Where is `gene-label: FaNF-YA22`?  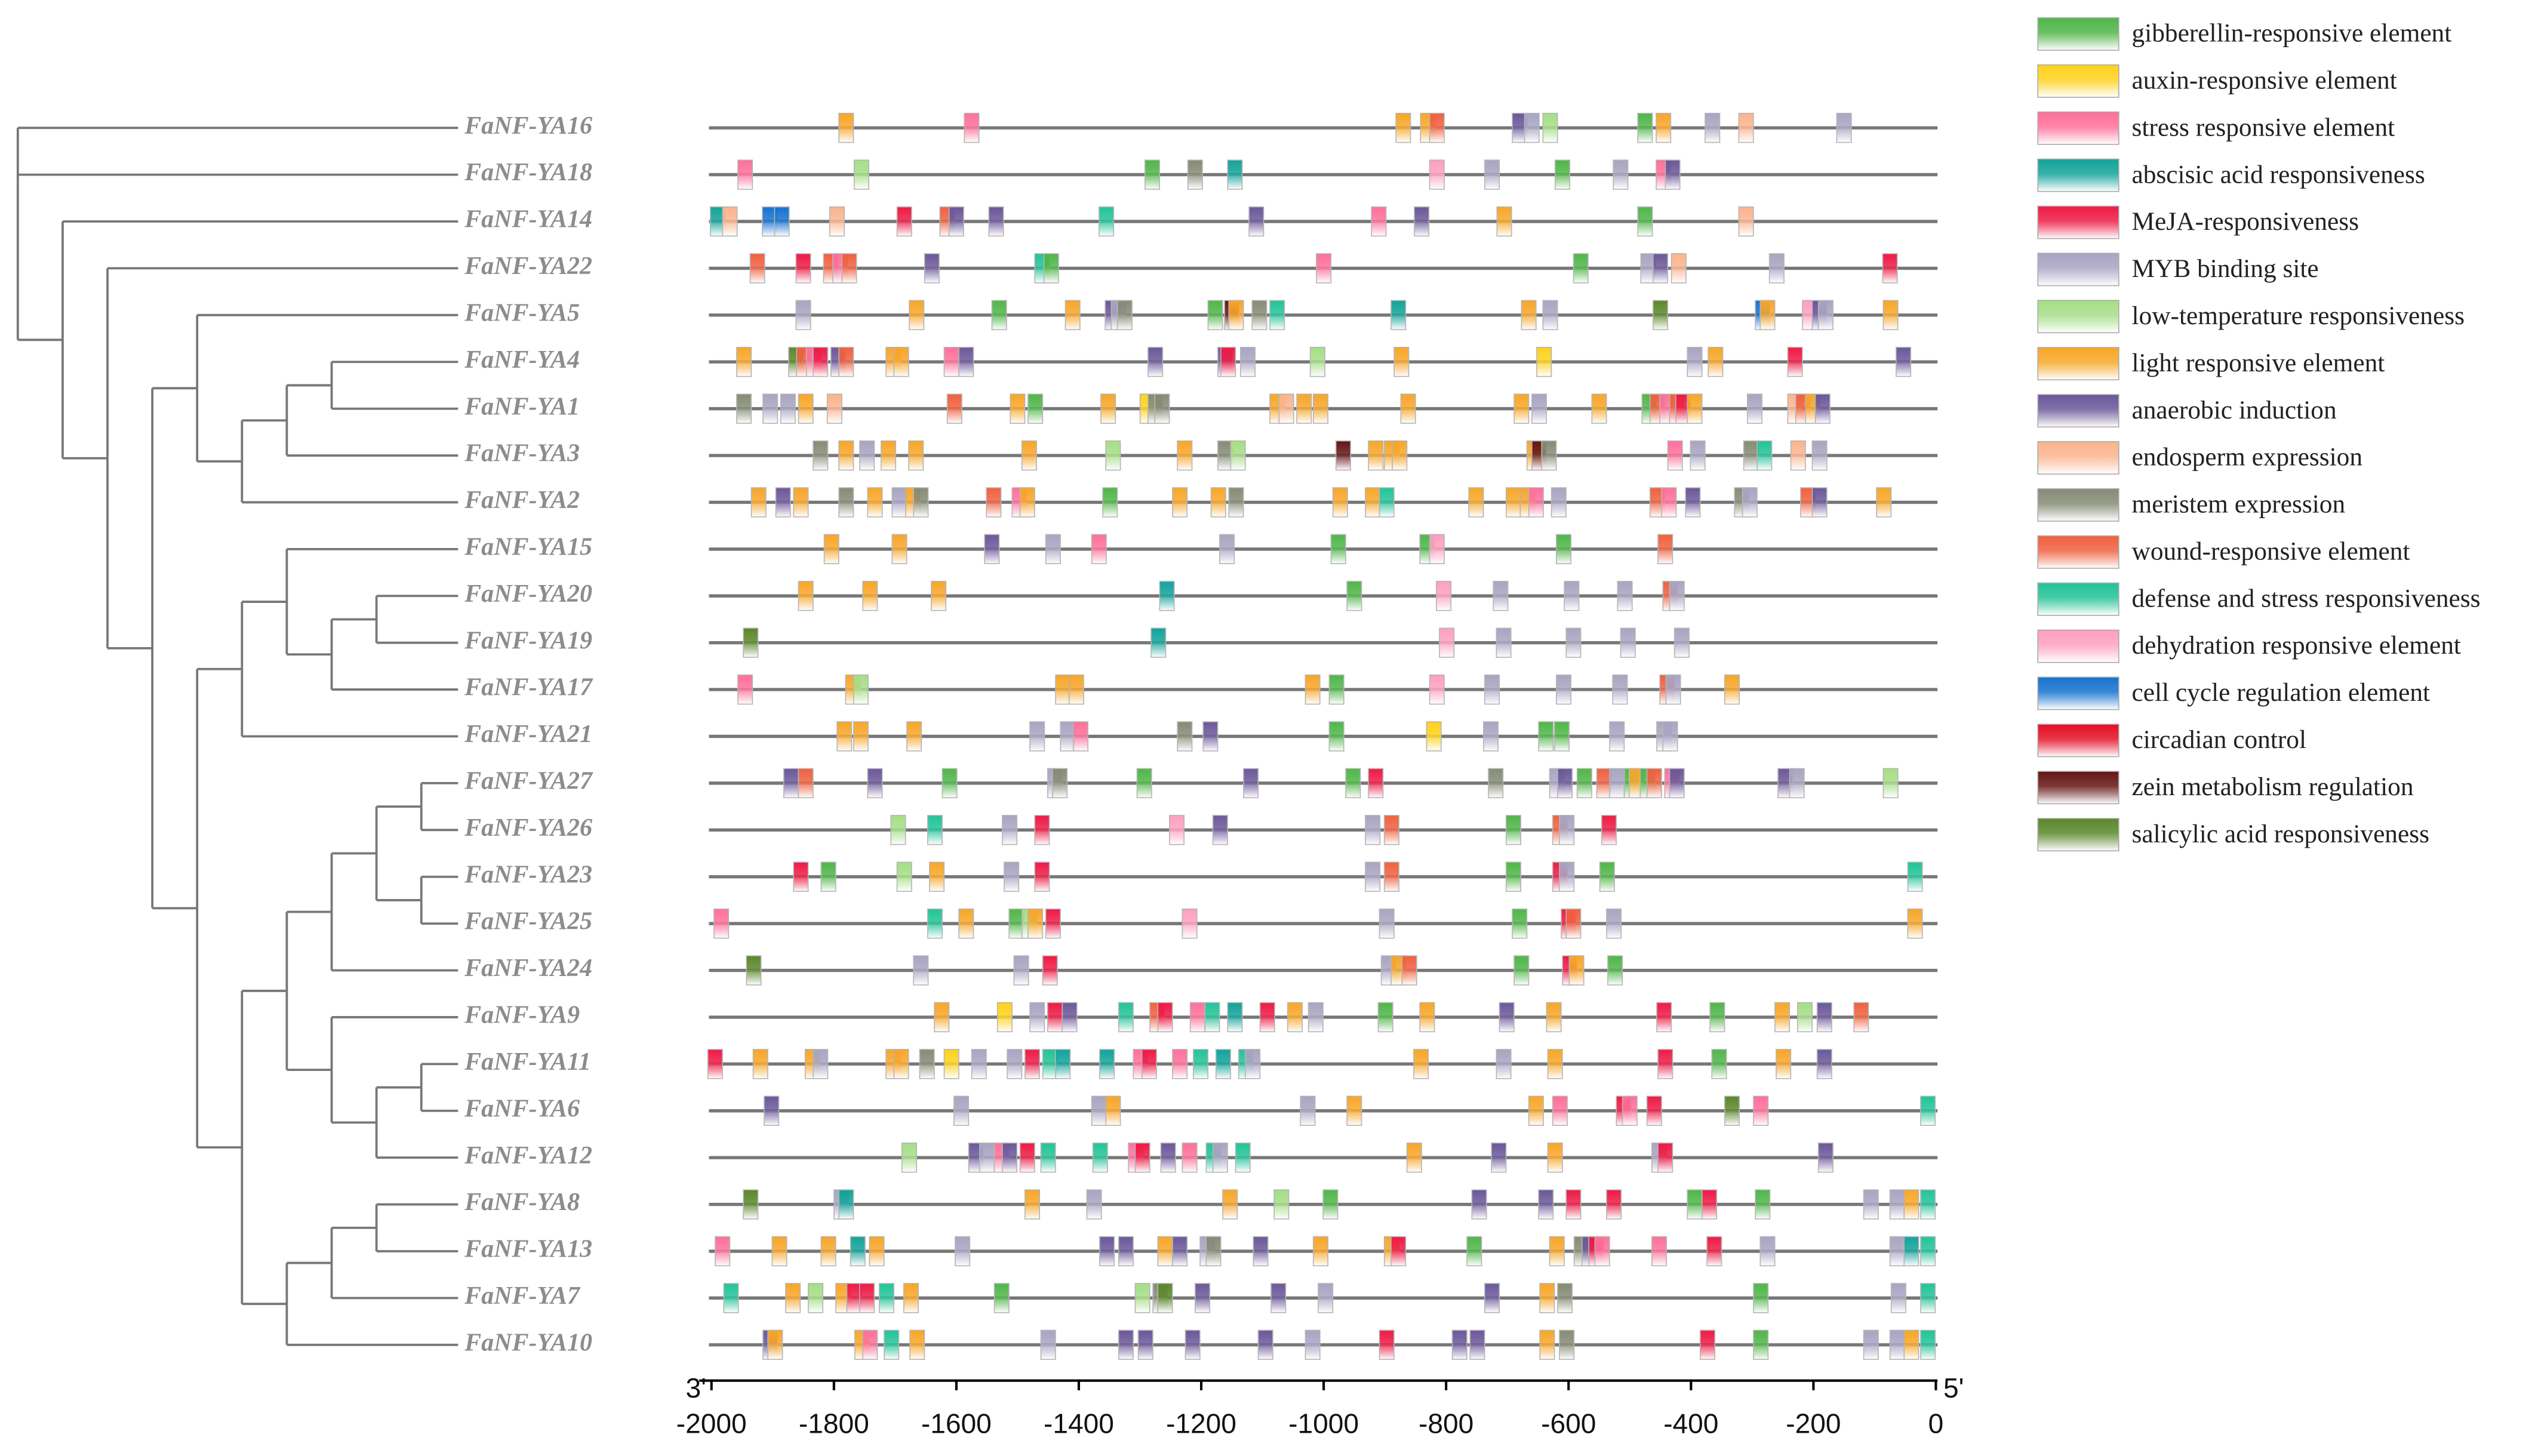 gene-label: FaNF-YA22 is located at coordinates (528, 266).